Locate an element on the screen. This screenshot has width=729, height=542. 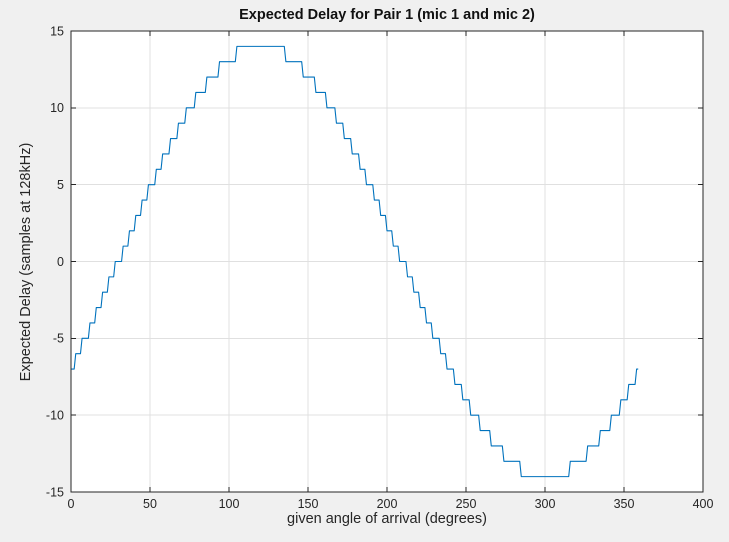
y-axis-label: Expected Delay (samples at 128kHz) is located at coordinates (26, 262).